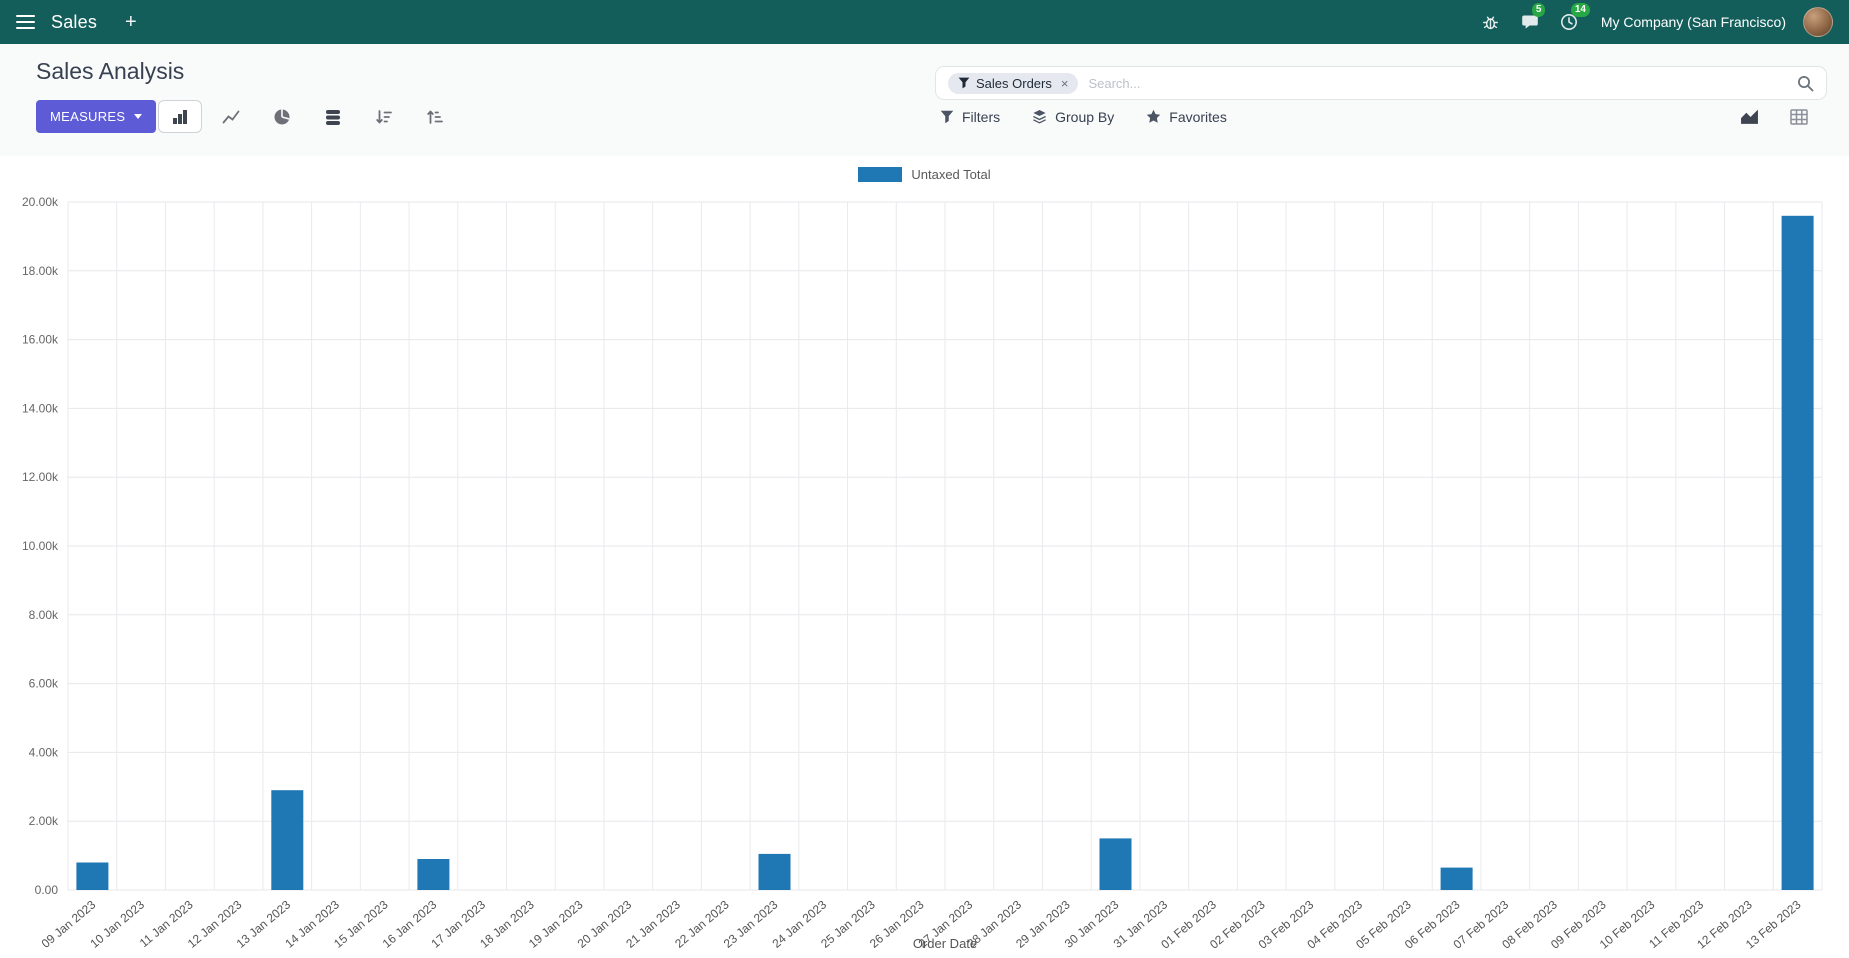 The height and width of the screenshot is (958, 1849). Describe the element at coordinates (1693, 22) in the screenshot. I see `company-switcher: My Company (San Francisco)` at that location.